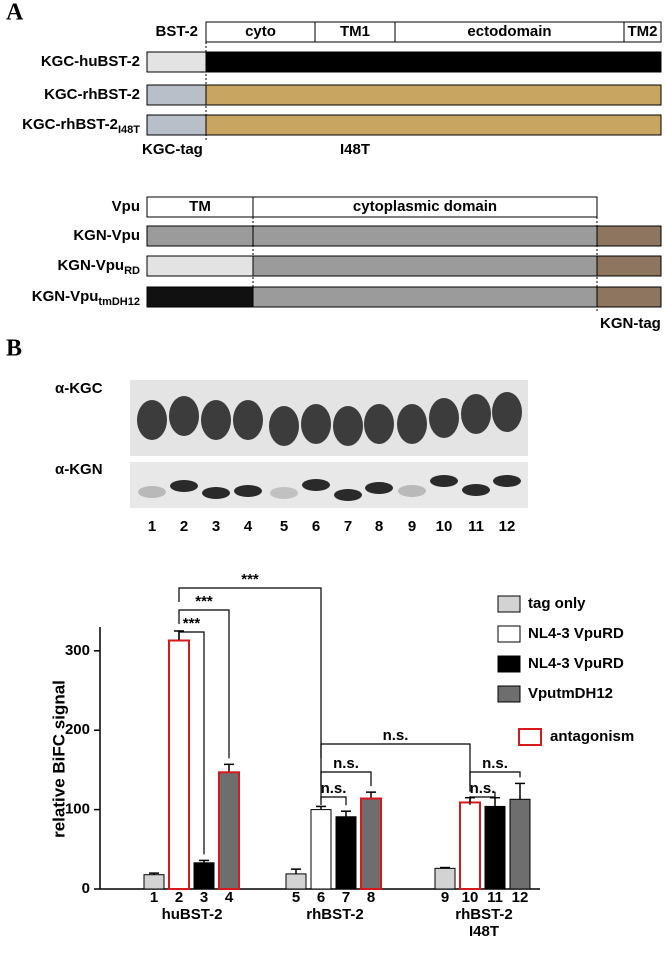 The height and width of the screenshot is (977, 666). I want to click on label-subscript: I48T, so click(129, 130).